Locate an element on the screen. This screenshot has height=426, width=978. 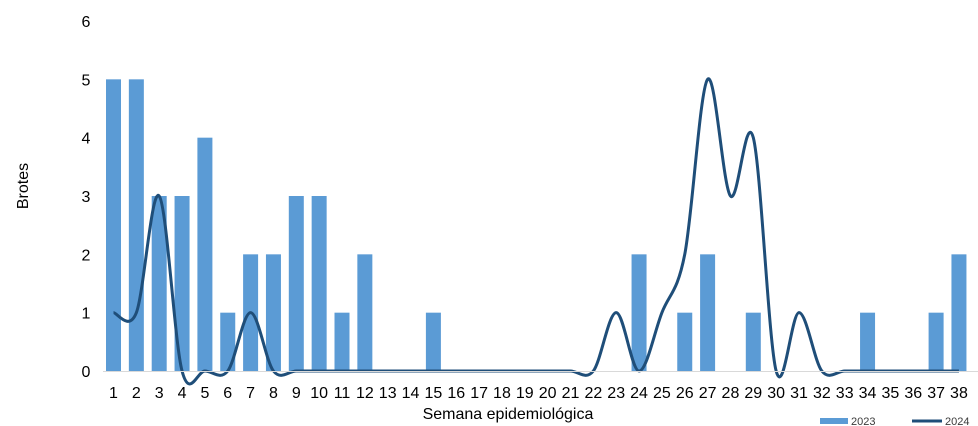
legend-label-2024: 2024 is located at coordinates (957, 421).